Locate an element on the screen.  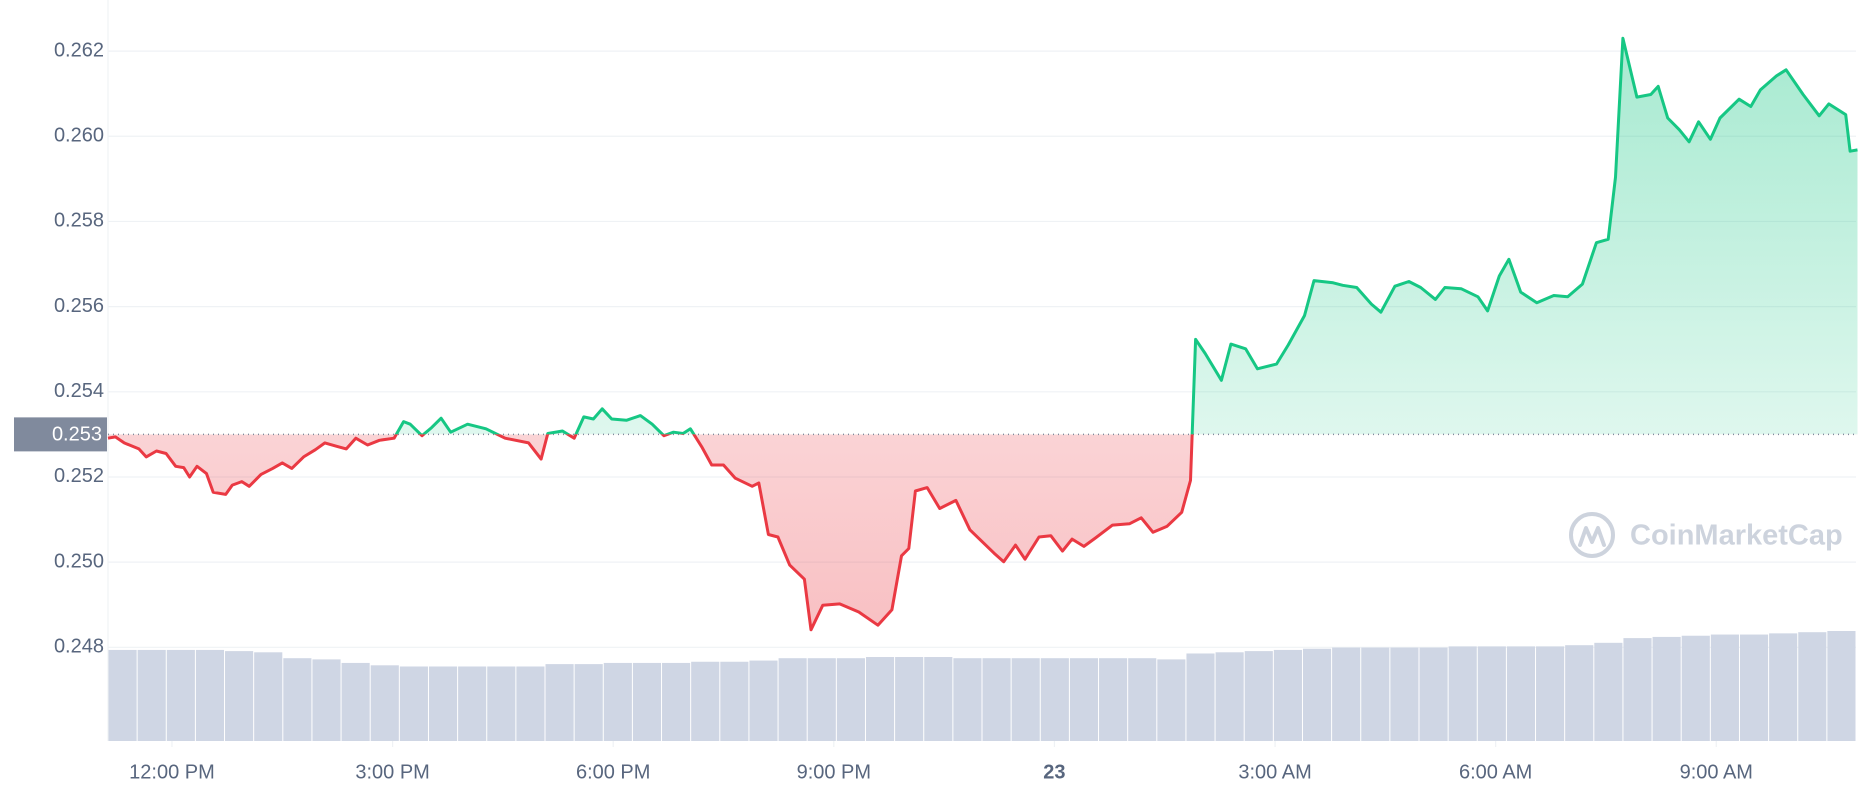
x-tick-label: 9:00 AM is located at coordinates (1716, 772).